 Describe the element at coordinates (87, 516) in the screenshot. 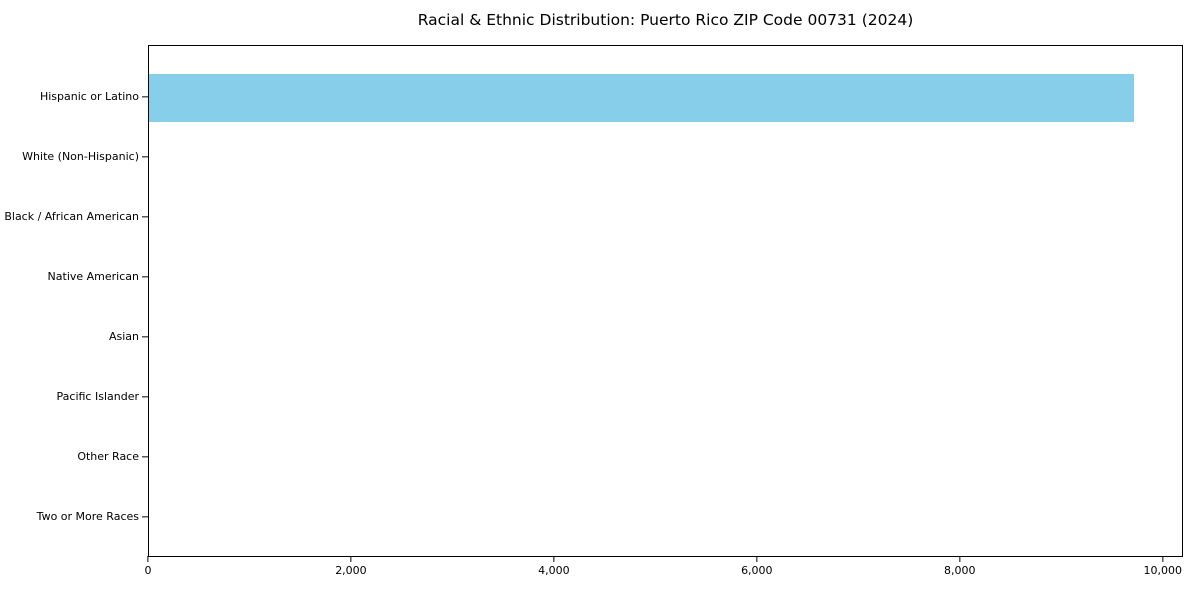

I see `y-tick-label: Two or More Races` at that location.